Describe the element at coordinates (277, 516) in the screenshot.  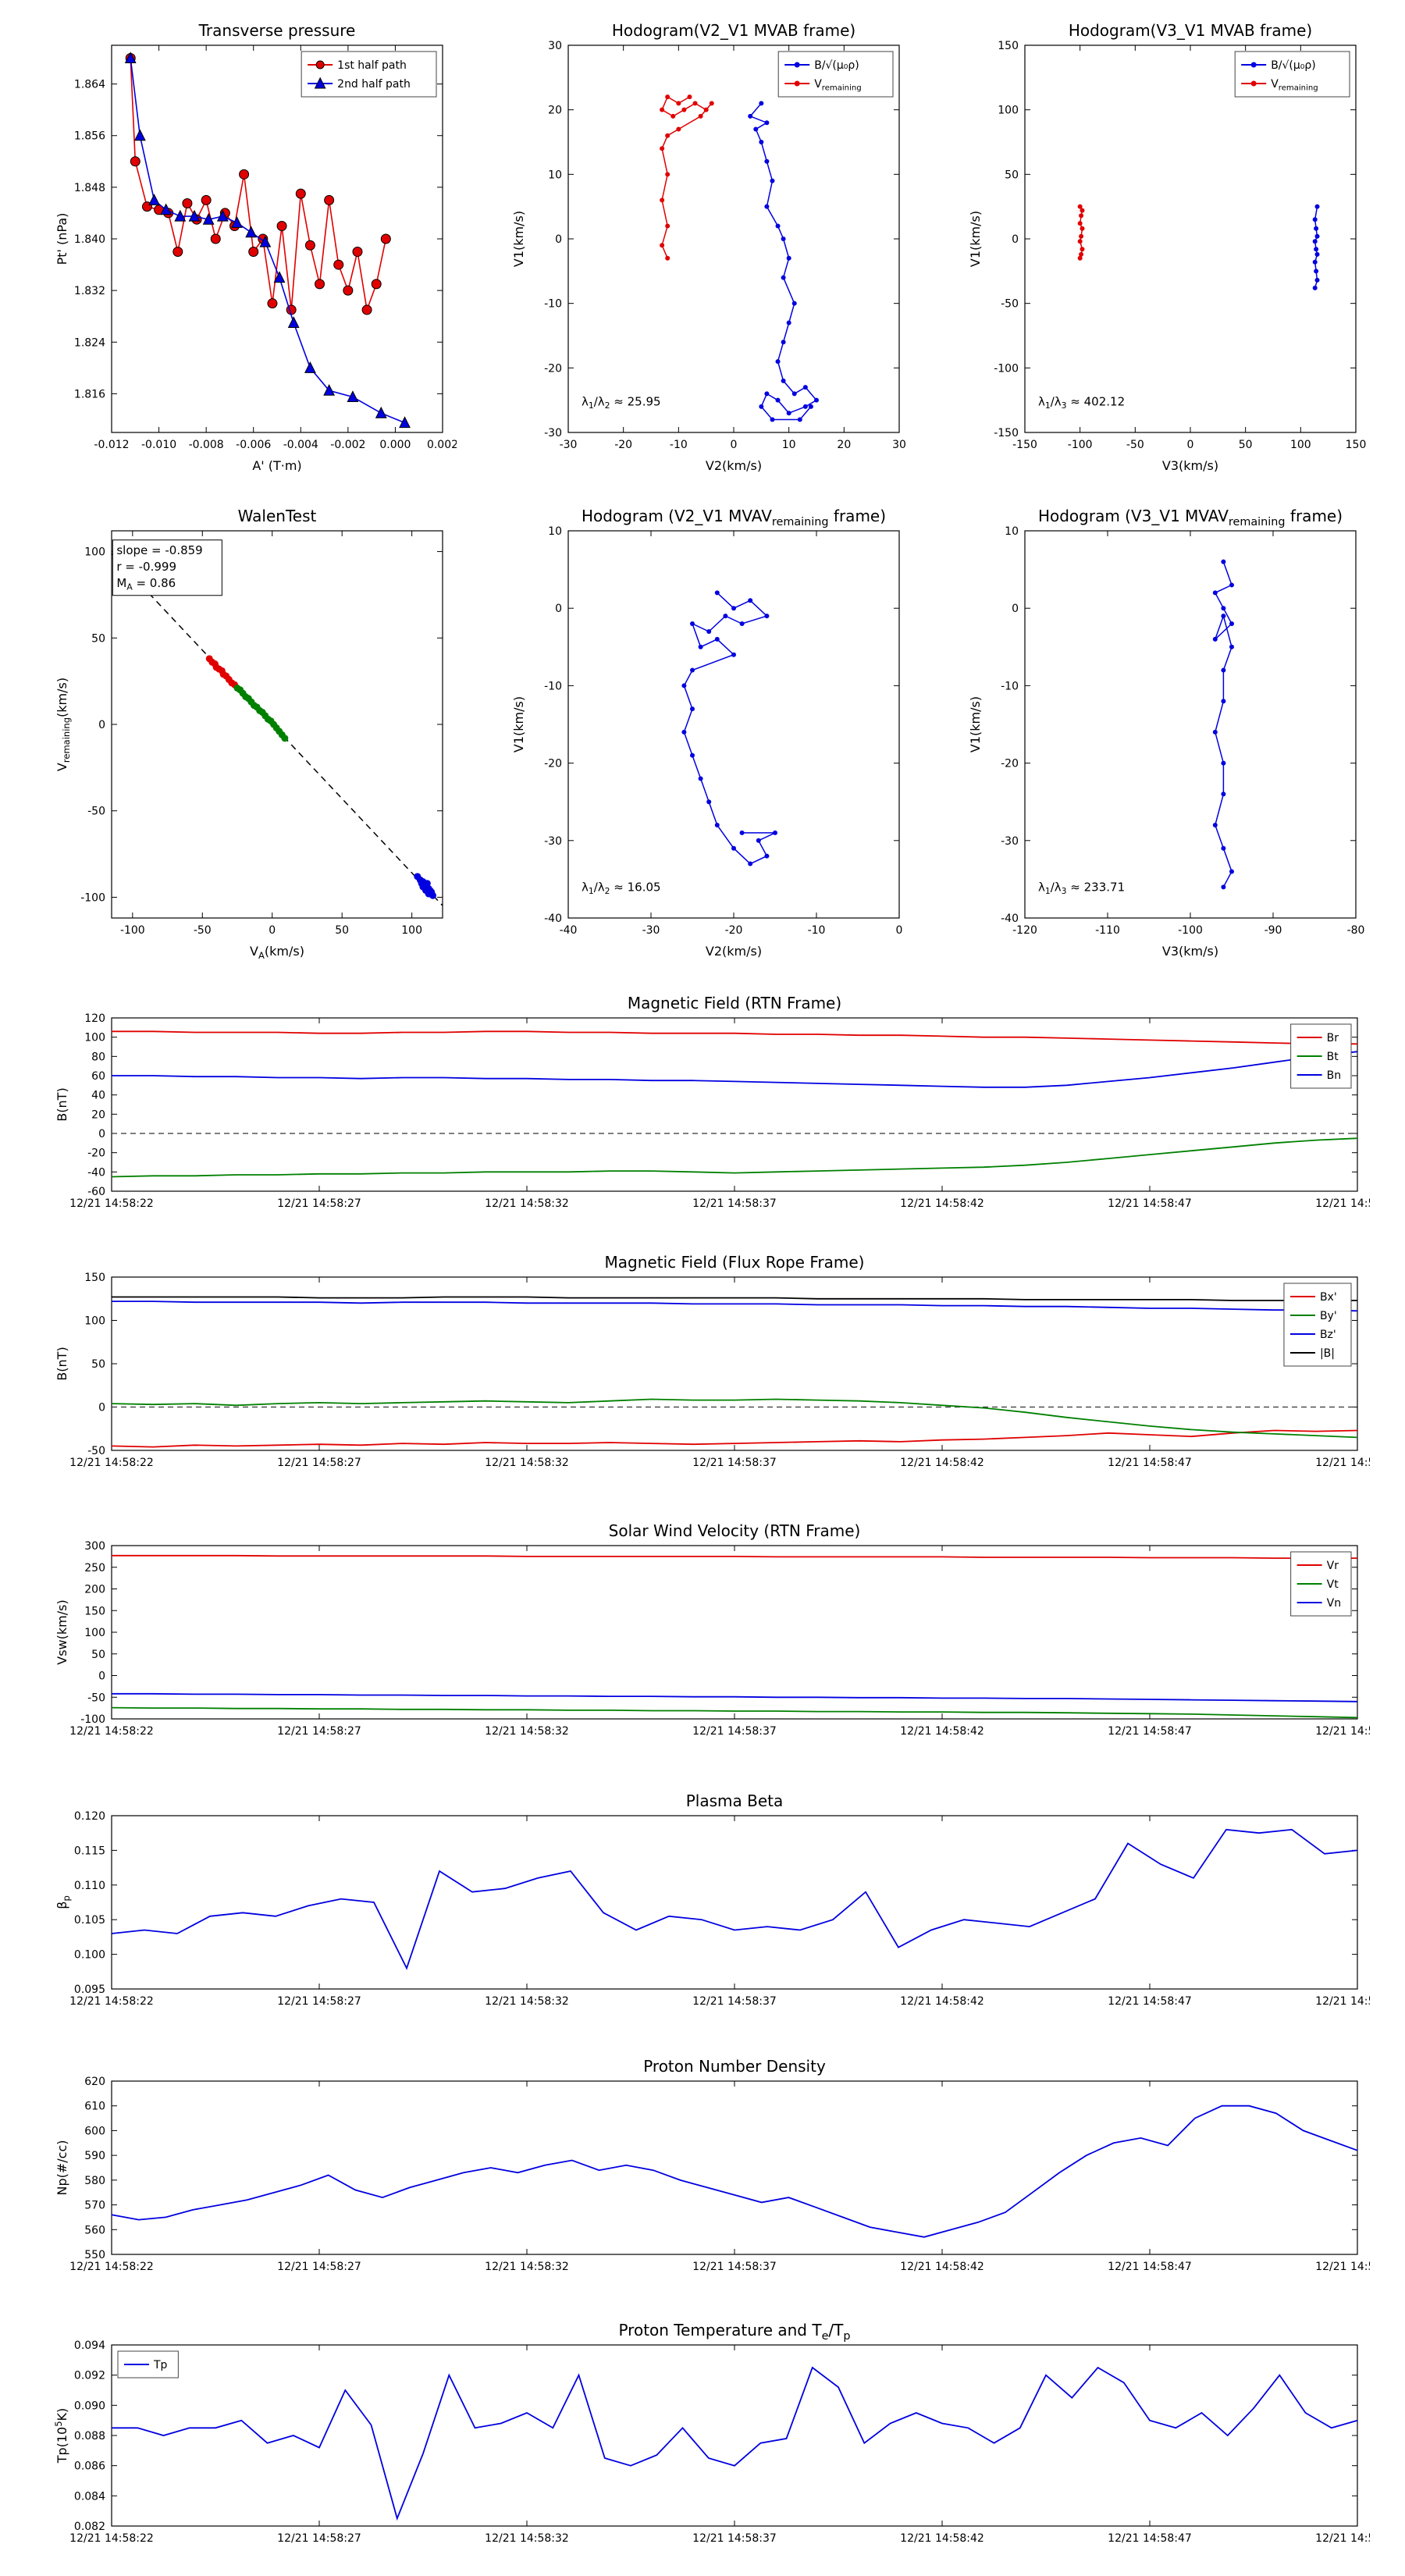
I see `svg-text: WalenTest` at that location.